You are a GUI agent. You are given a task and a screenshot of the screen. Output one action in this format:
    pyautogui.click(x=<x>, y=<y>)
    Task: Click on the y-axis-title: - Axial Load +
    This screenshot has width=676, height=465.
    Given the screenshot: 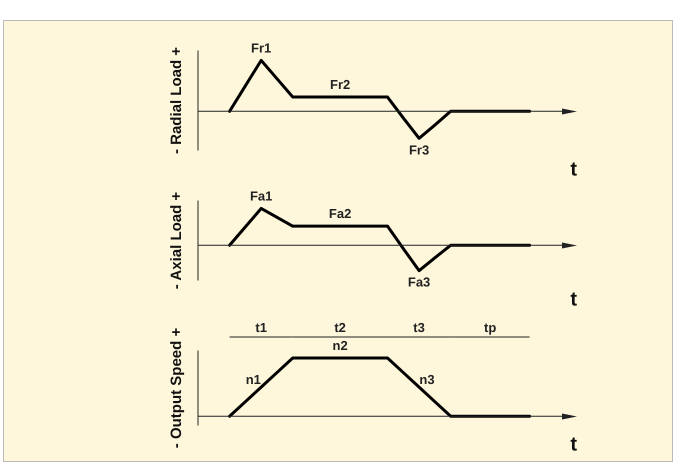 What is the action you would take?
    pyautogui.click(x=177, y=241)
    